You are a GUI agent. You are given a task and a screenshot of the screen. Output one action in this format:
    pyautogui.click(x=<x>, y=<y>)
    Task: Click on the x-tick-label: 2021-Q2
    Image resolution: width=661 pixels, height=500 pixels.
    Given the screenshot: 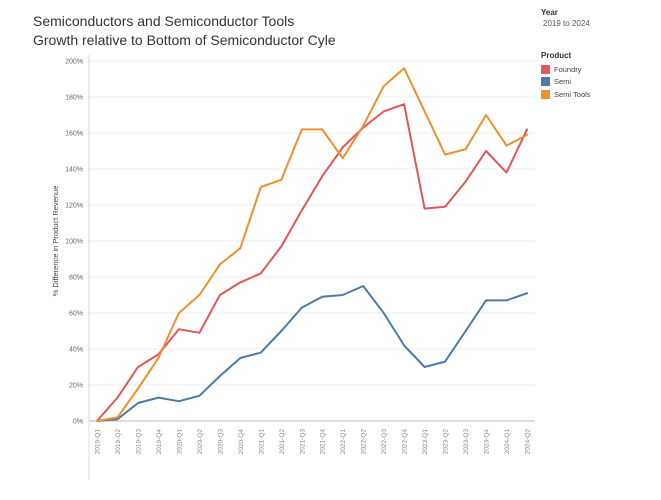 What is the action you would take?
    pyautogui.click(x=282, y=442)
    